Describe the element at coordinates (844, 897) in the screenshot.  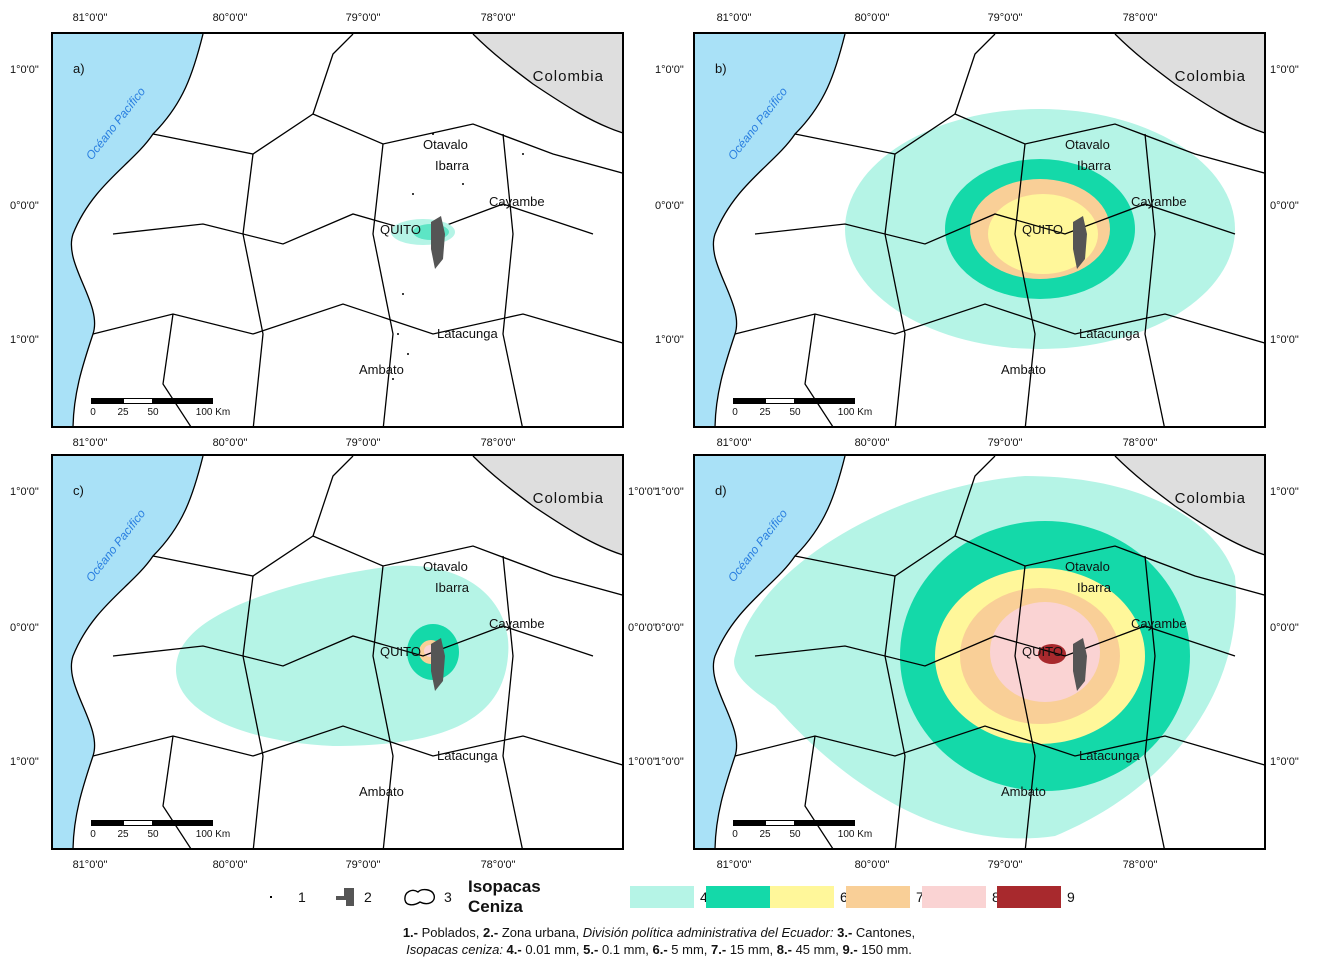
I see `legend-num-6: 6` at that location.